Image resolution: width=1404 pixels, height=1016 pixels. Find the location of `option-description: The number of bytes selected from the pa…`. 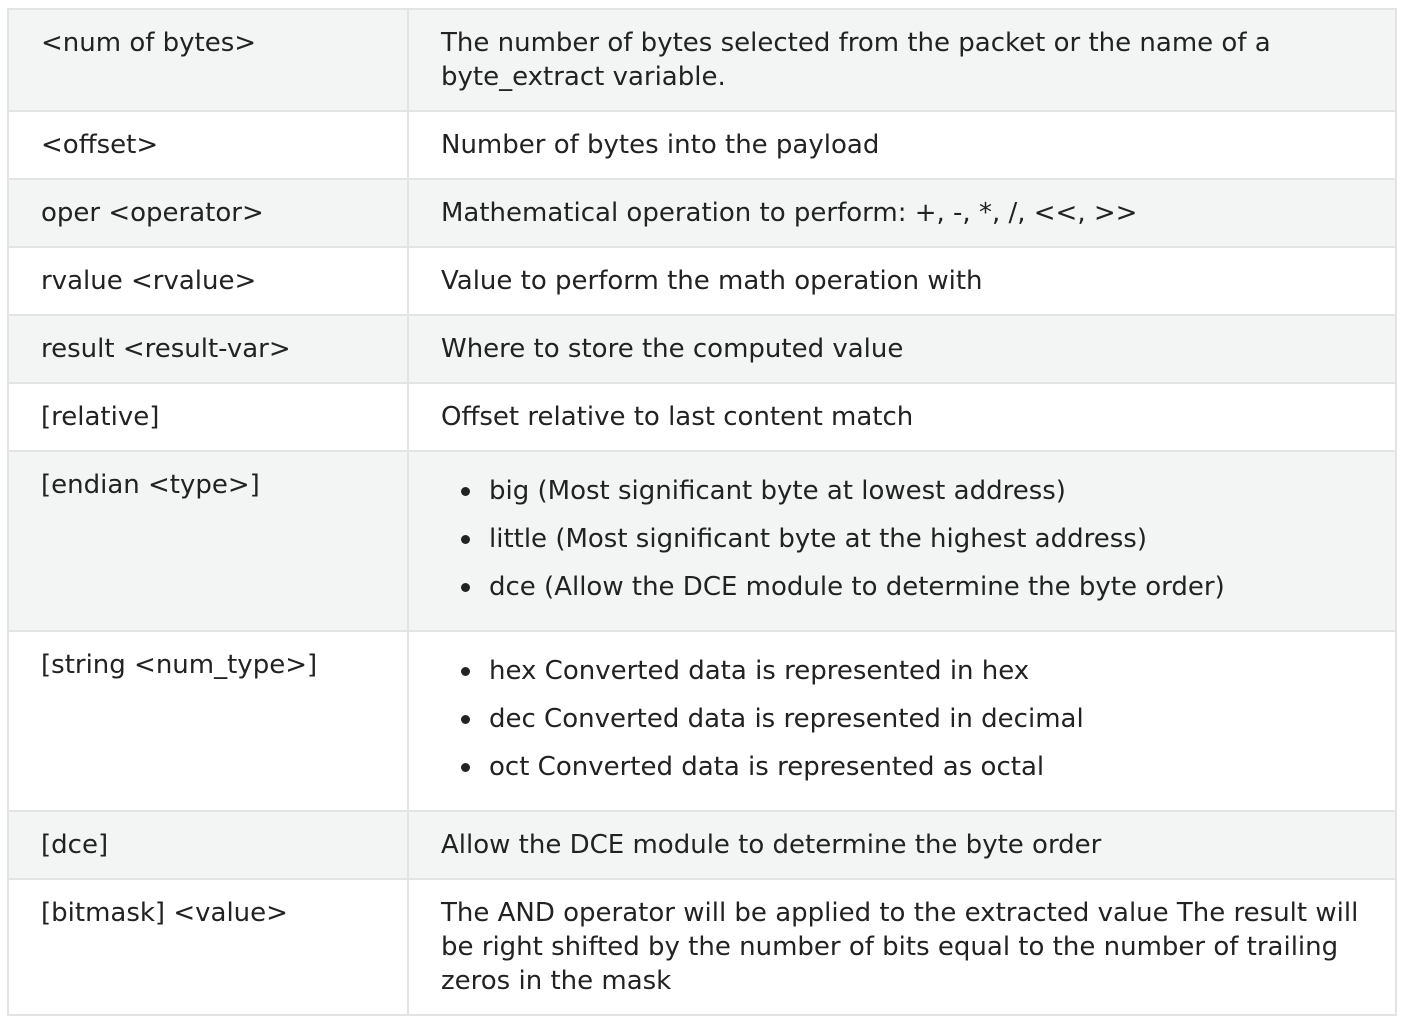

option-description: The number of bytes selected from the pa… is located at coordinates (902, 60).